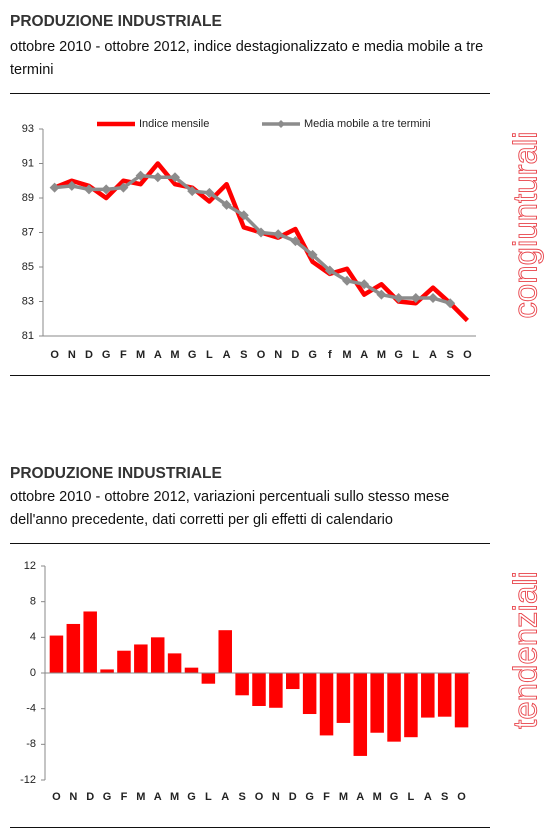 The width and height of the screenshot is (549, 835). I want to click on y-tick-label: 85, so click(28, 267).